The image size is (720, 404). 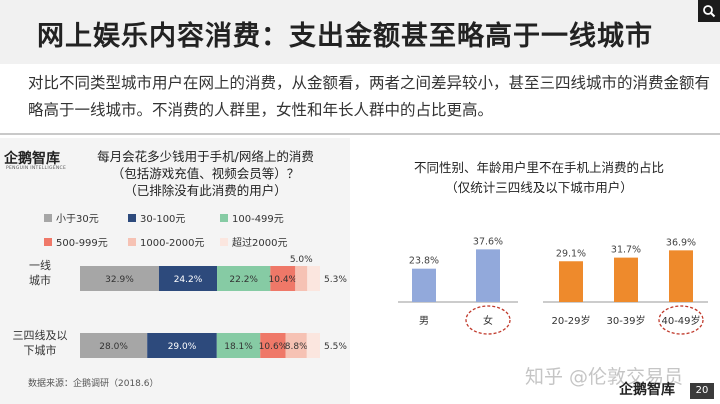 I want to click on data-label: 5.0%, so click(x=301, y=260).